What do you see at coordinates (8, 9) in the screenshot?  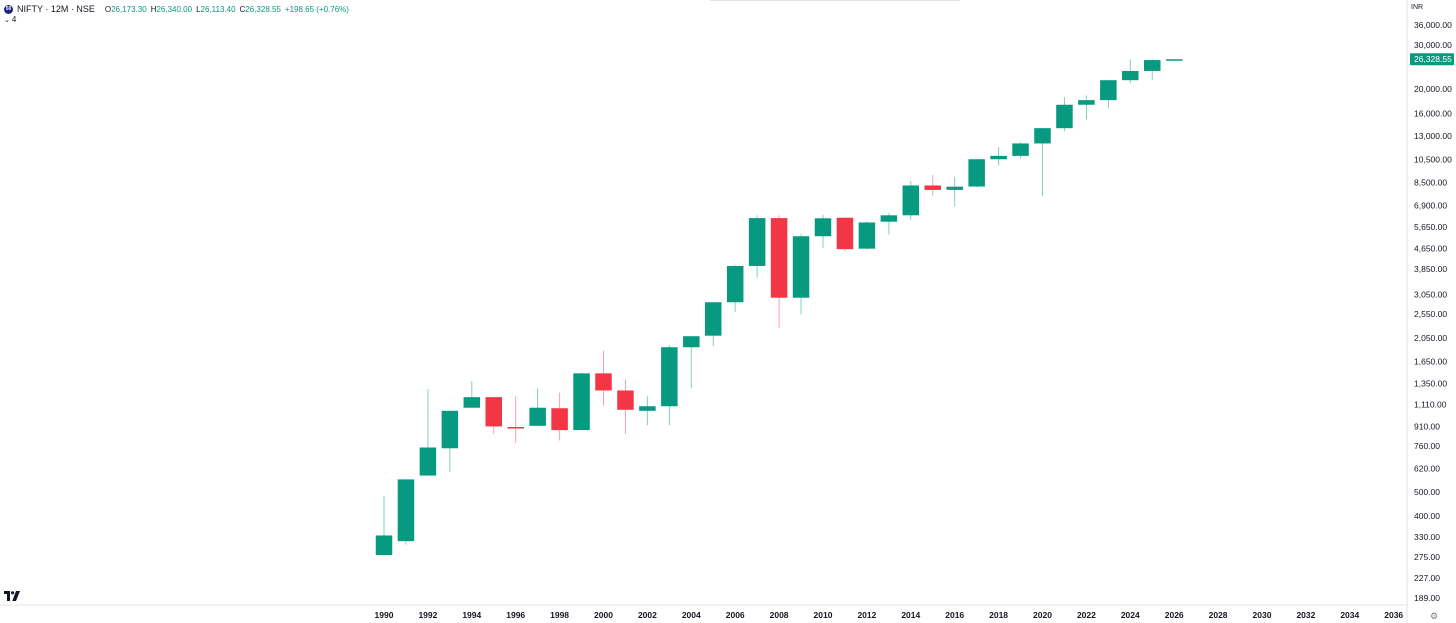 I see `symbol-logo-icon: 50` at bounding box center [8, 9].